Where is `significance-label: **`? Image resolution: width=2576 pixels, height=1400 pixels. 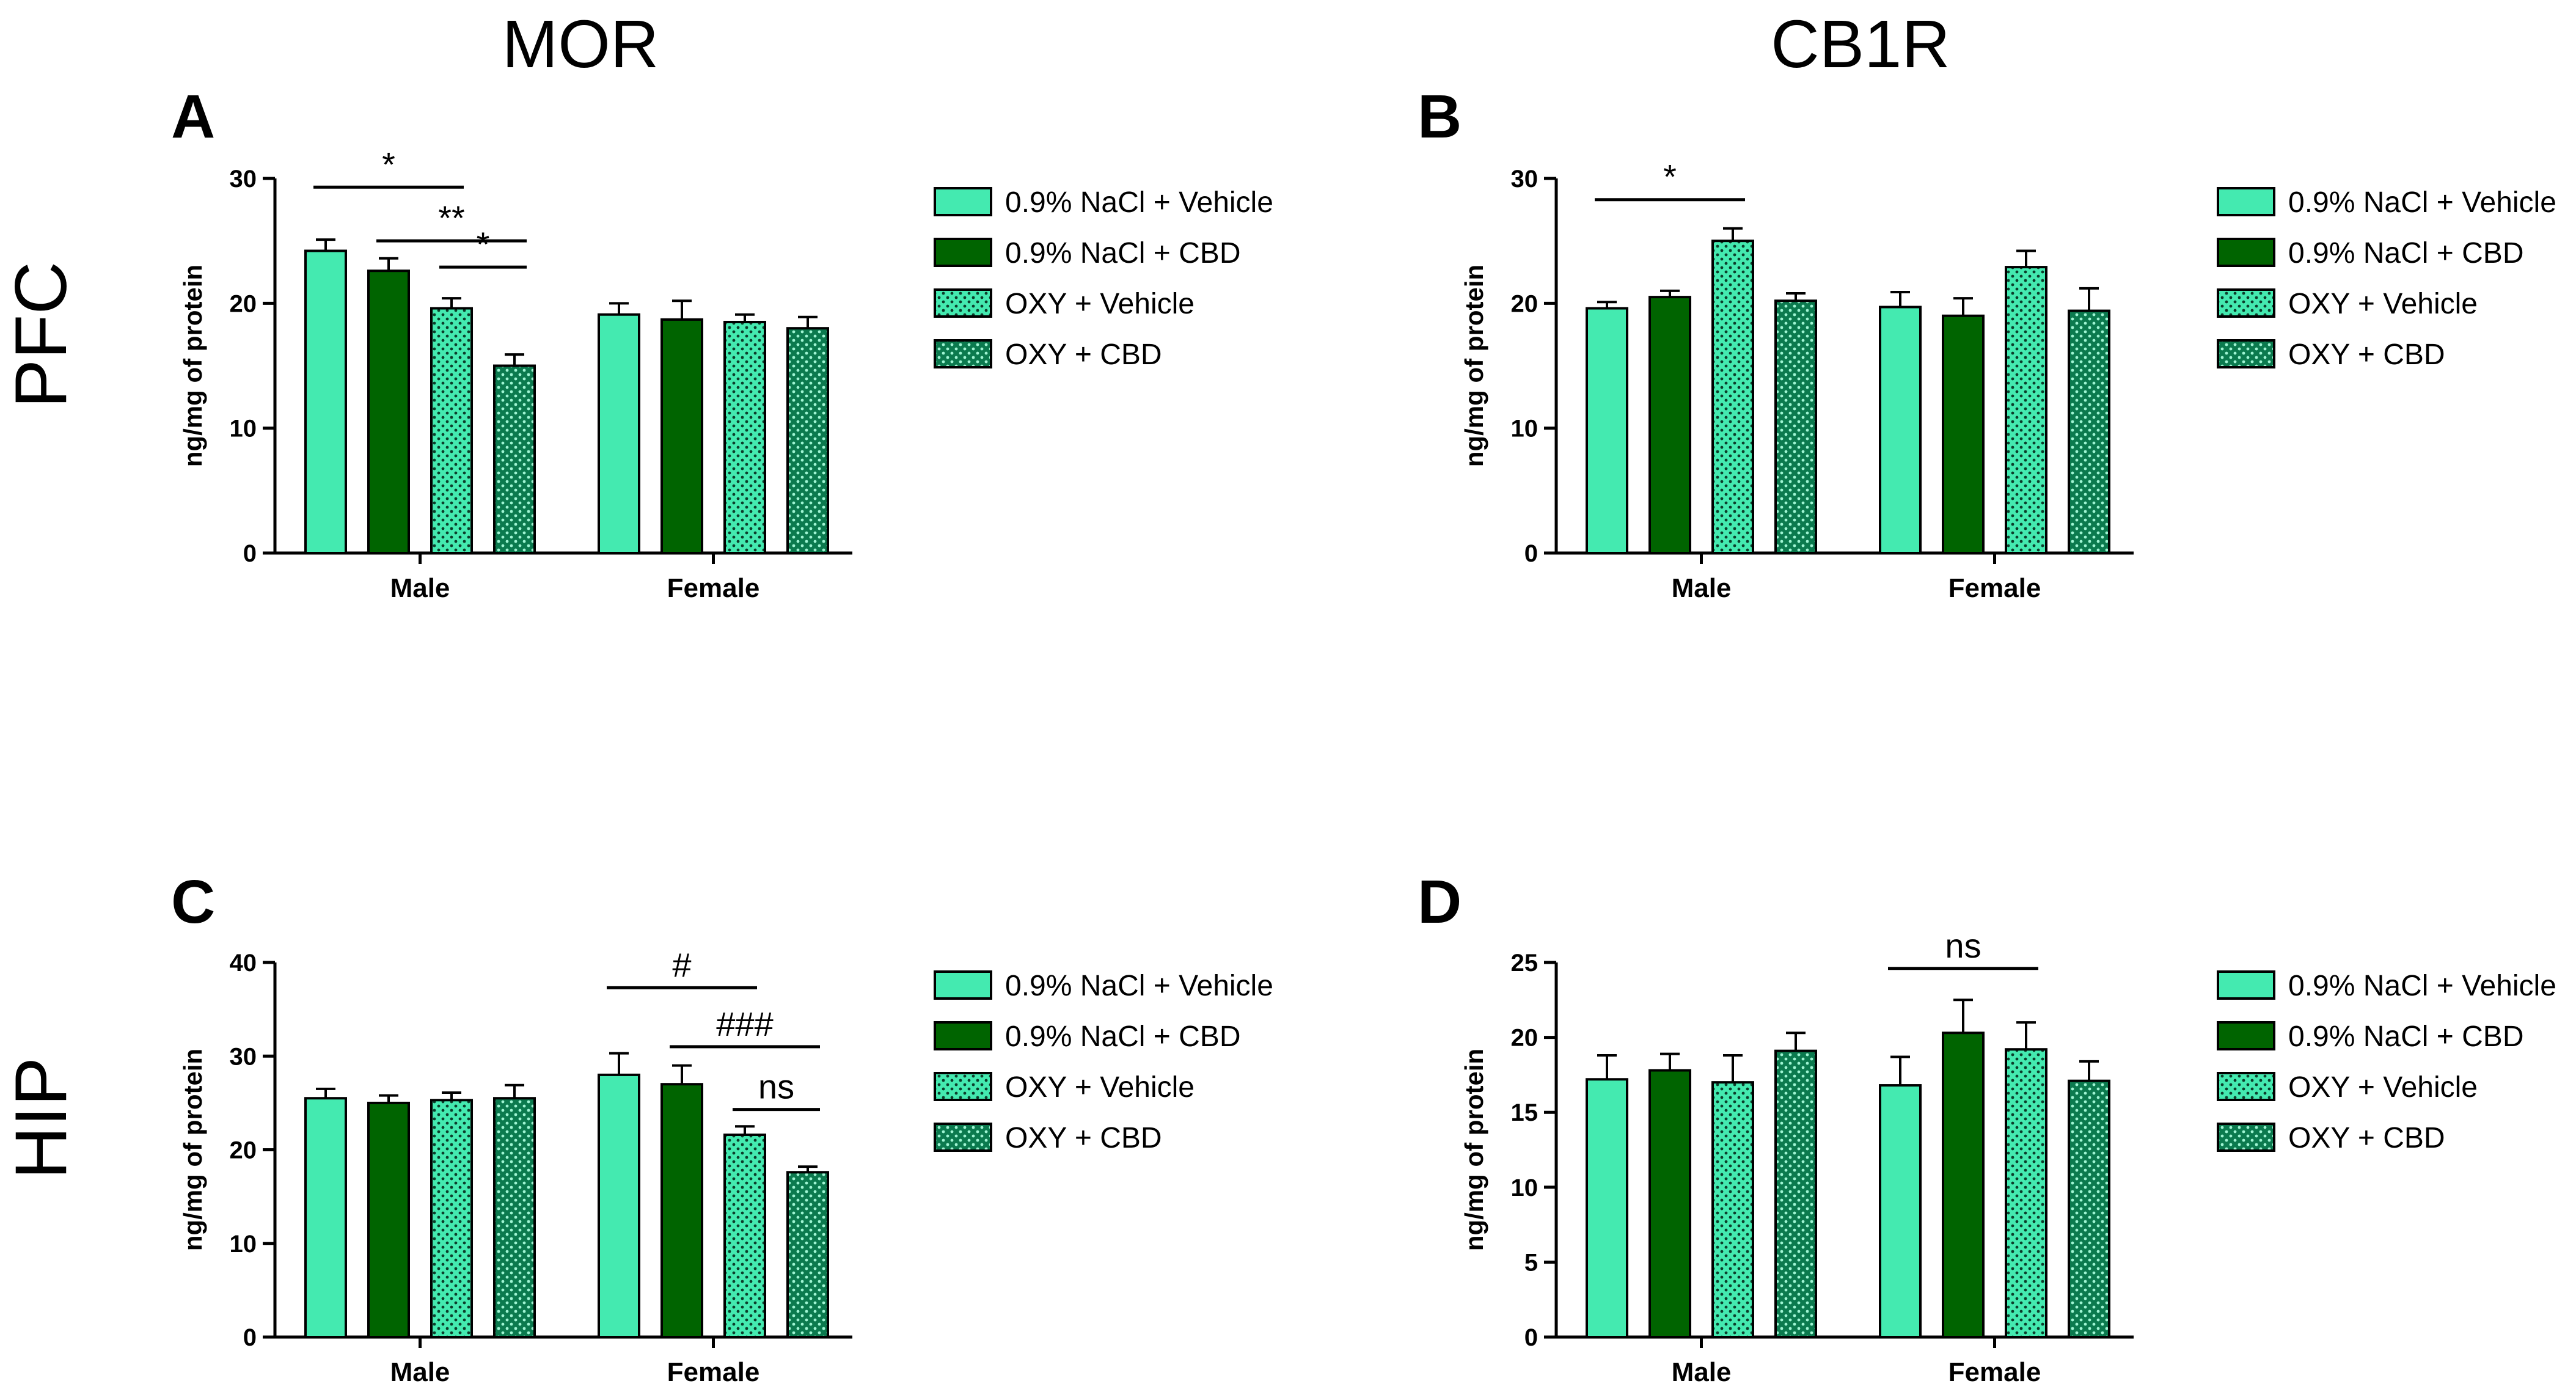
significance-label: ** is located at coordinates (451, 218).